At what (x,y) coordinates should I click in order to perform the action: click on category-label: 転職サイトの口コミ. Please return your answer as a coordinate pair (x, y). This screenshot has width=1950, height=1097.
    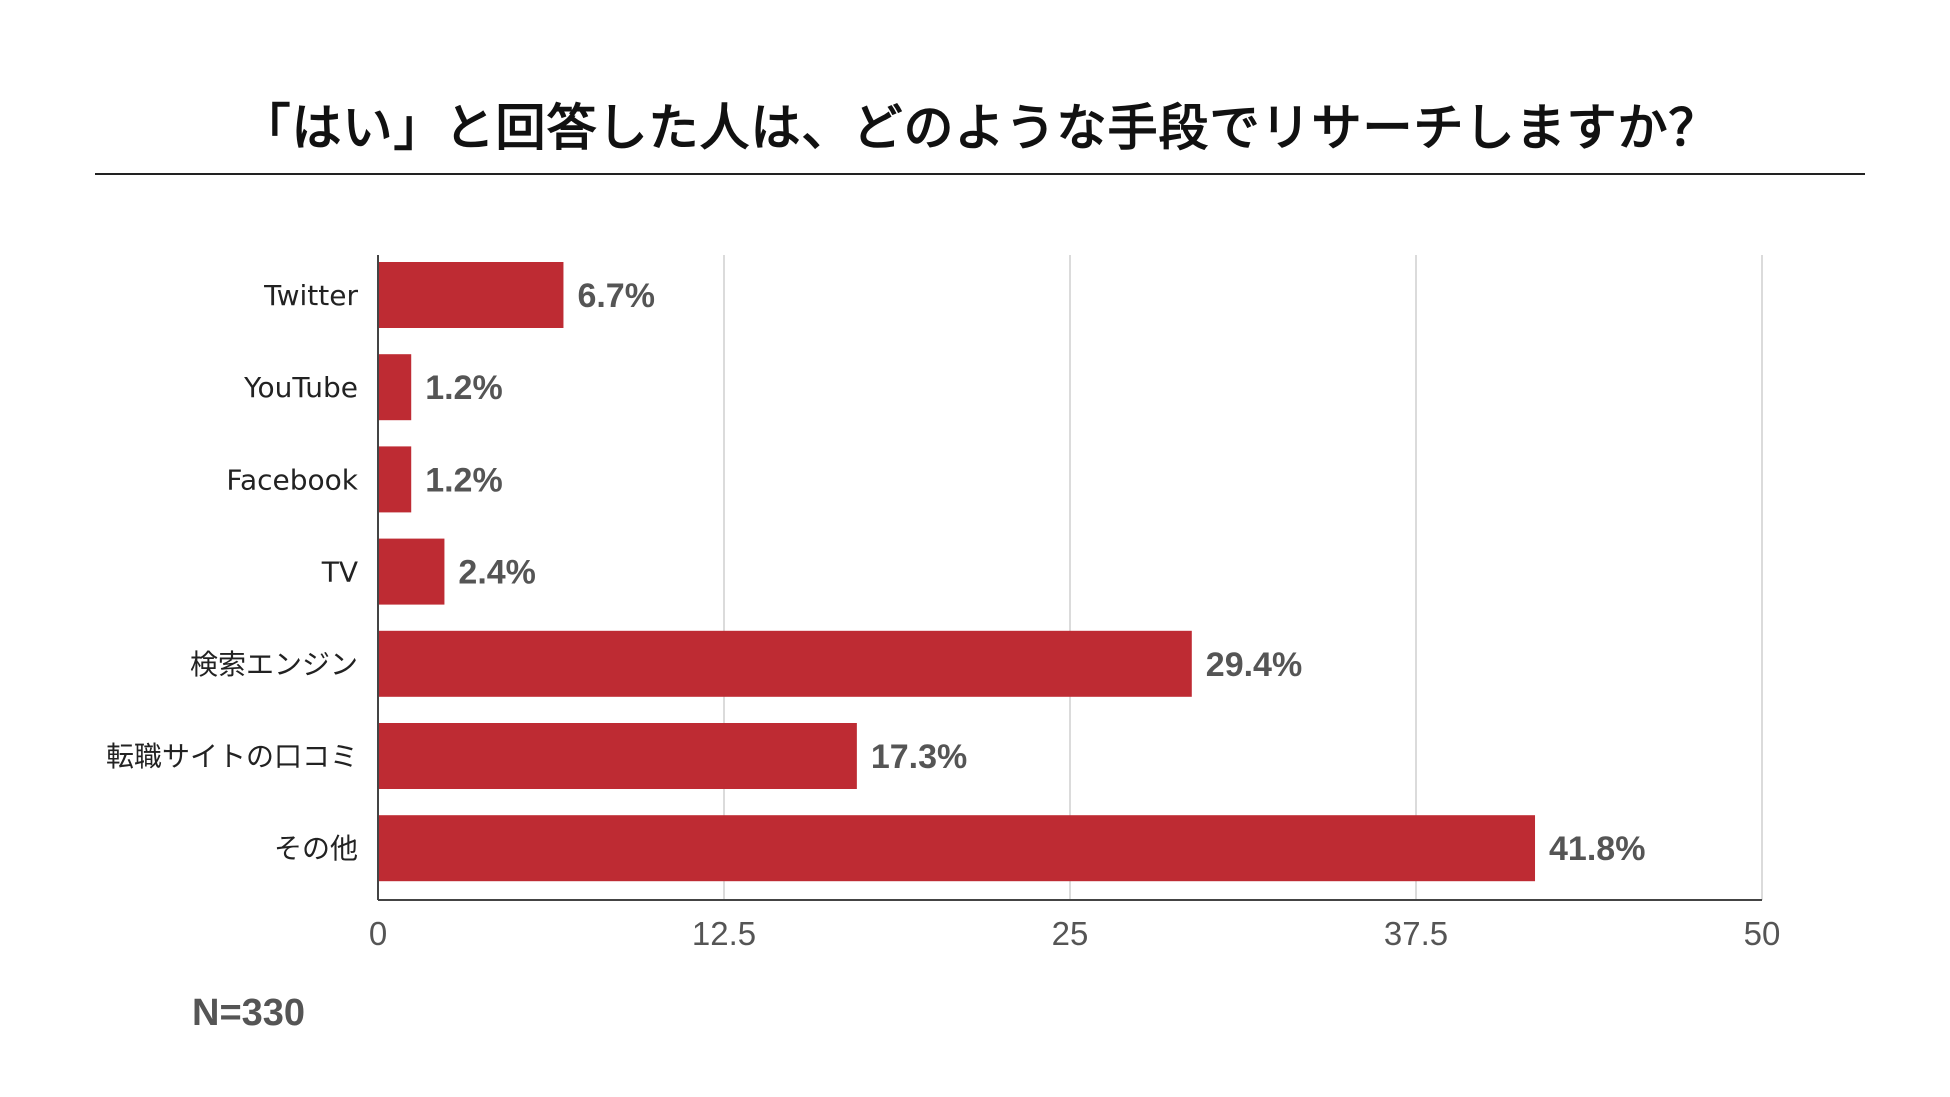
    Looking at the image, I should click on (232, 756).